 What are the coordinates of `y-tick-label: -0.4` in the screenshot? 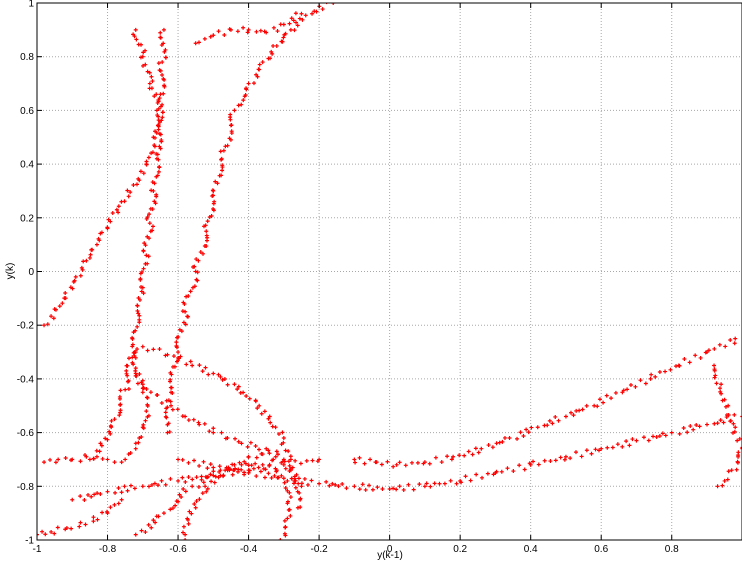 It's located at (26, 379).